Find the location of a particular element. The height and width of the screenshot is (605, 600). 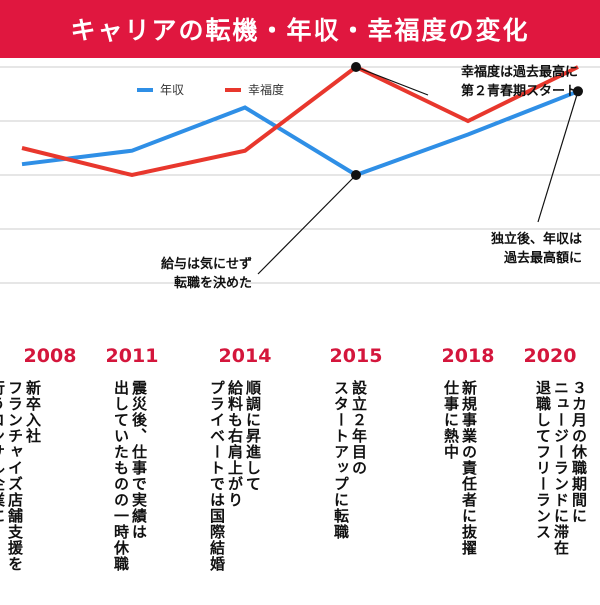

page-title: キャリアの転機・年収・幸福度の変化 is located at coordinates (300, 29).